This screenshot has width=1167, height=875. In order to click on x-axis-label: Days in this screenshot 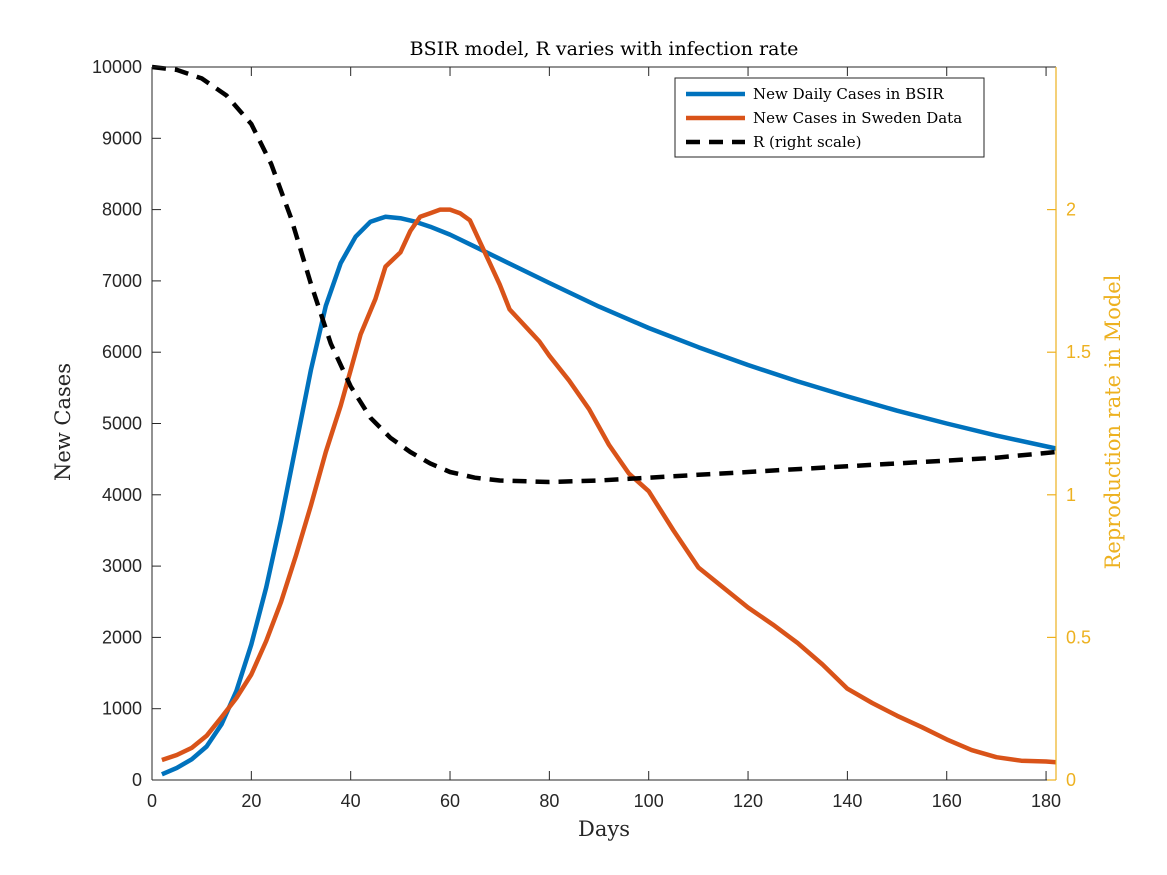, I will do `click(604, 829)`.